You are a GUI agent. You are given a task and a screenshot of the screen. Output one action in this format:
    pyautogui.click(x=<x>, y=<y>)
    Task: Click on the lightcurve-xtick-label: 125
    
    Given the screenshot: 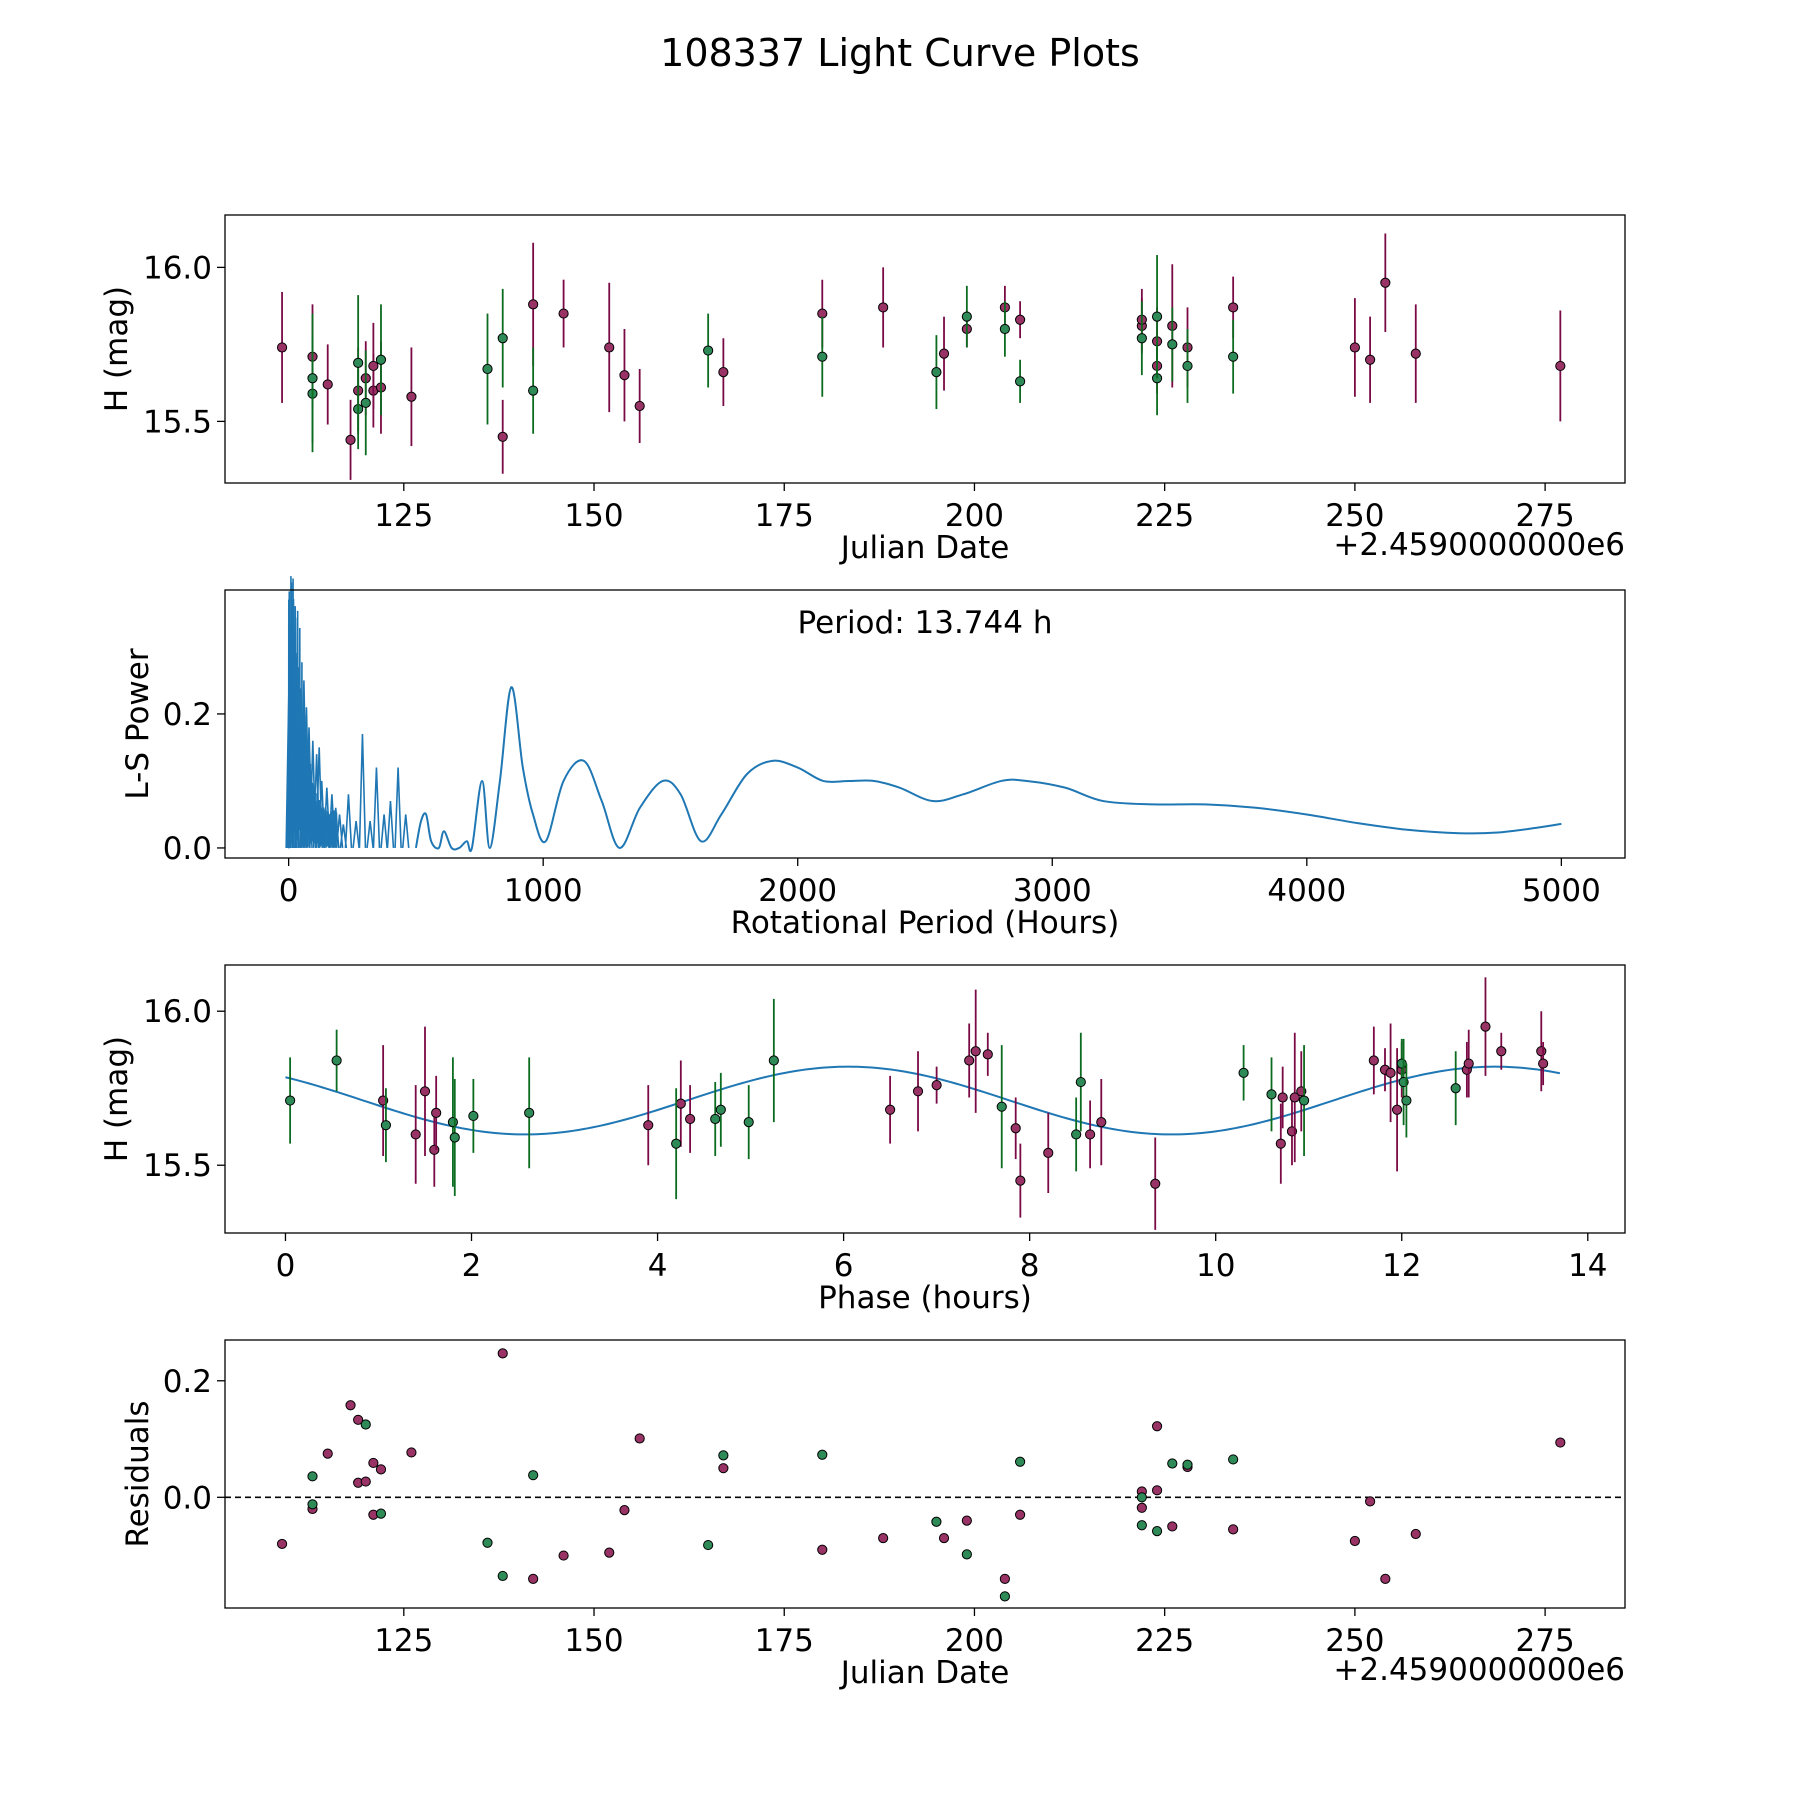 What is the action you would take?
    pyautogui.click(x=403, y=516)
    